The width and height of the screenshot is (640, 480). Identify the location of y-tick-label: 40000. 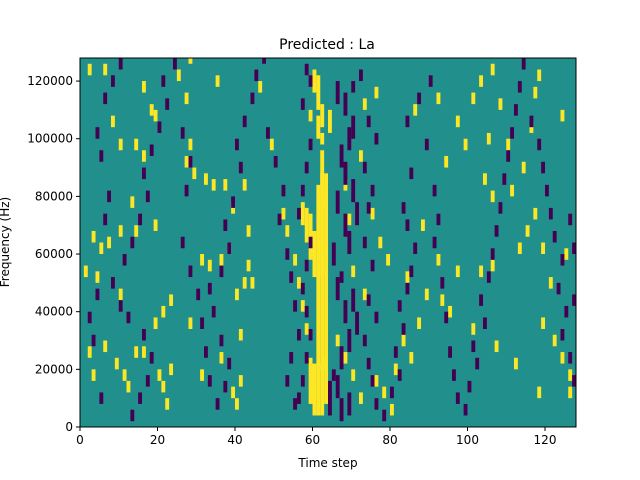
(54, 312).